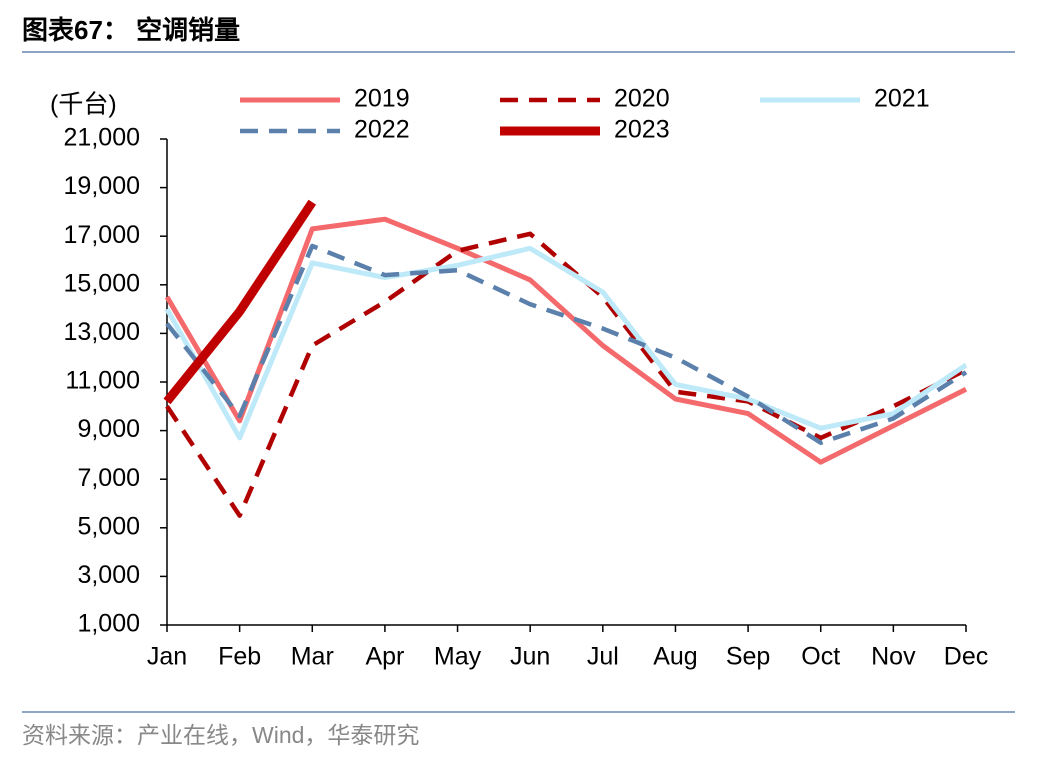 This screenshot has width=1048, height=760. Describe the element at coordinates (108, 624) in the screenshot. I see `y-tick-label: 1,000` at that location.